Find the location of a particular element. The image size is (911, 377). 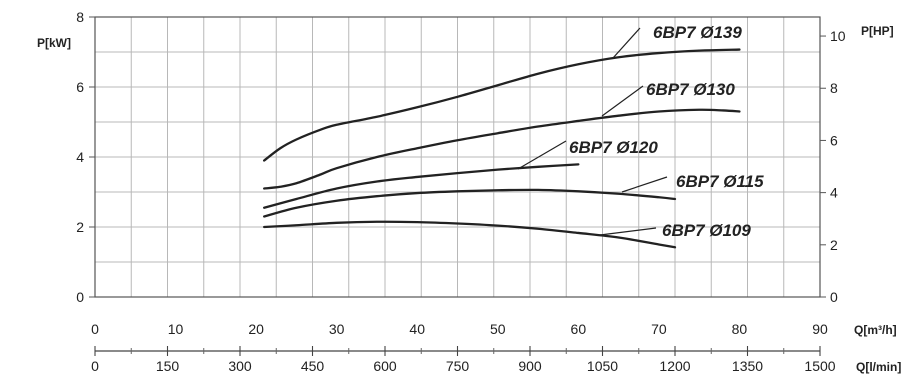

primary-x-tick-label-3: 20 is located at coordinates (256, 329).